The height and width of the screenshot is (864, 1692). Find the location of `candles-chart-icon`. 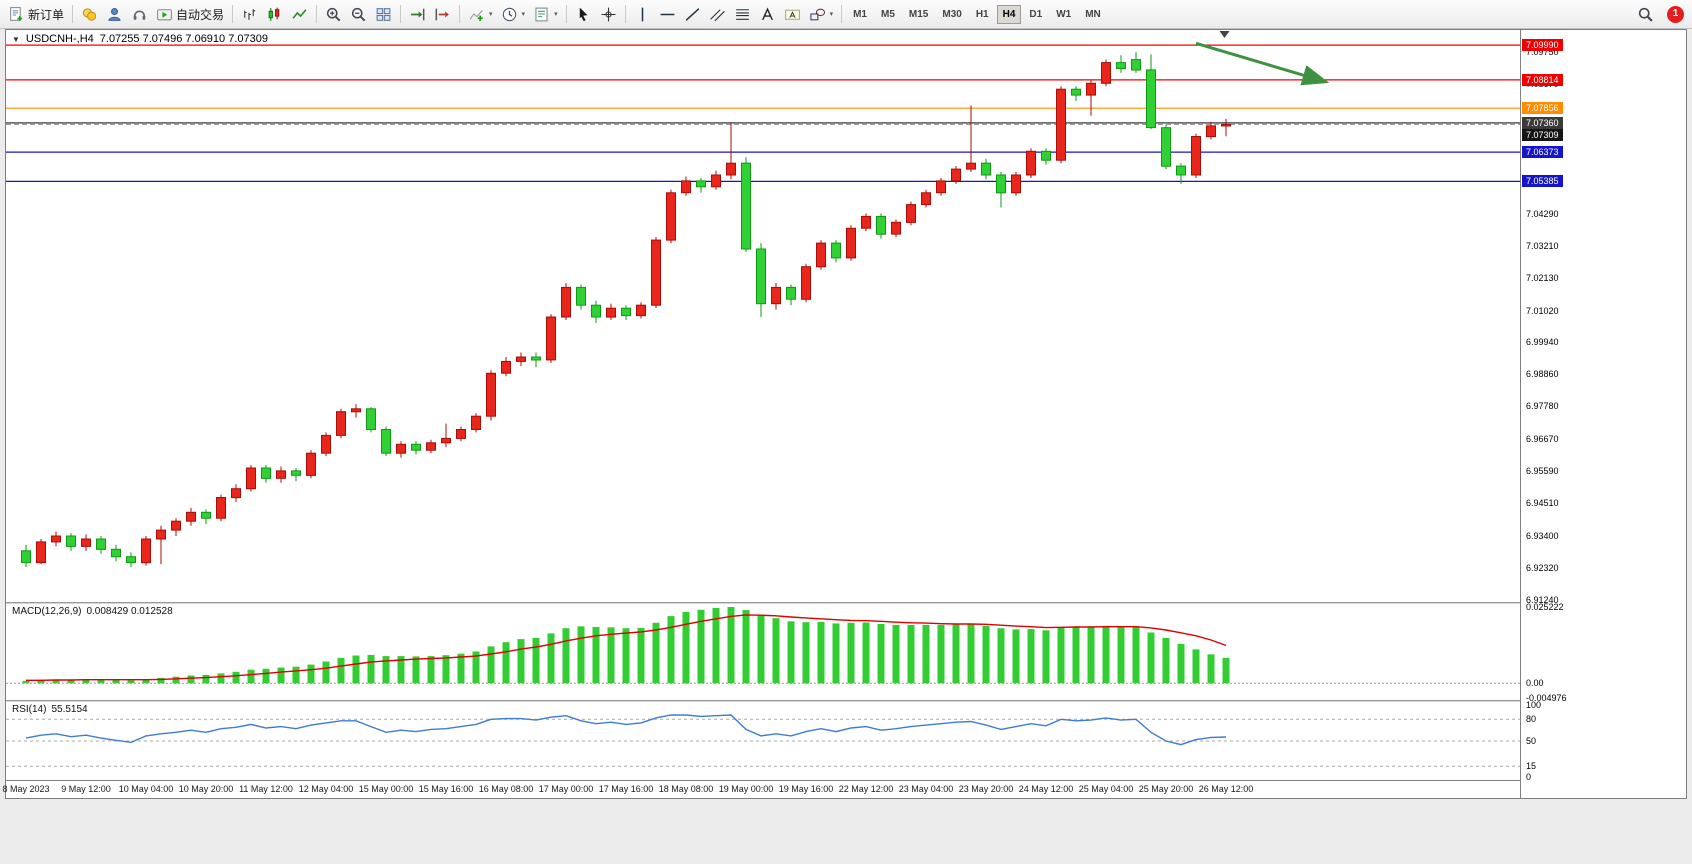

candles-chart-icon is located at coordinates (274, 14).